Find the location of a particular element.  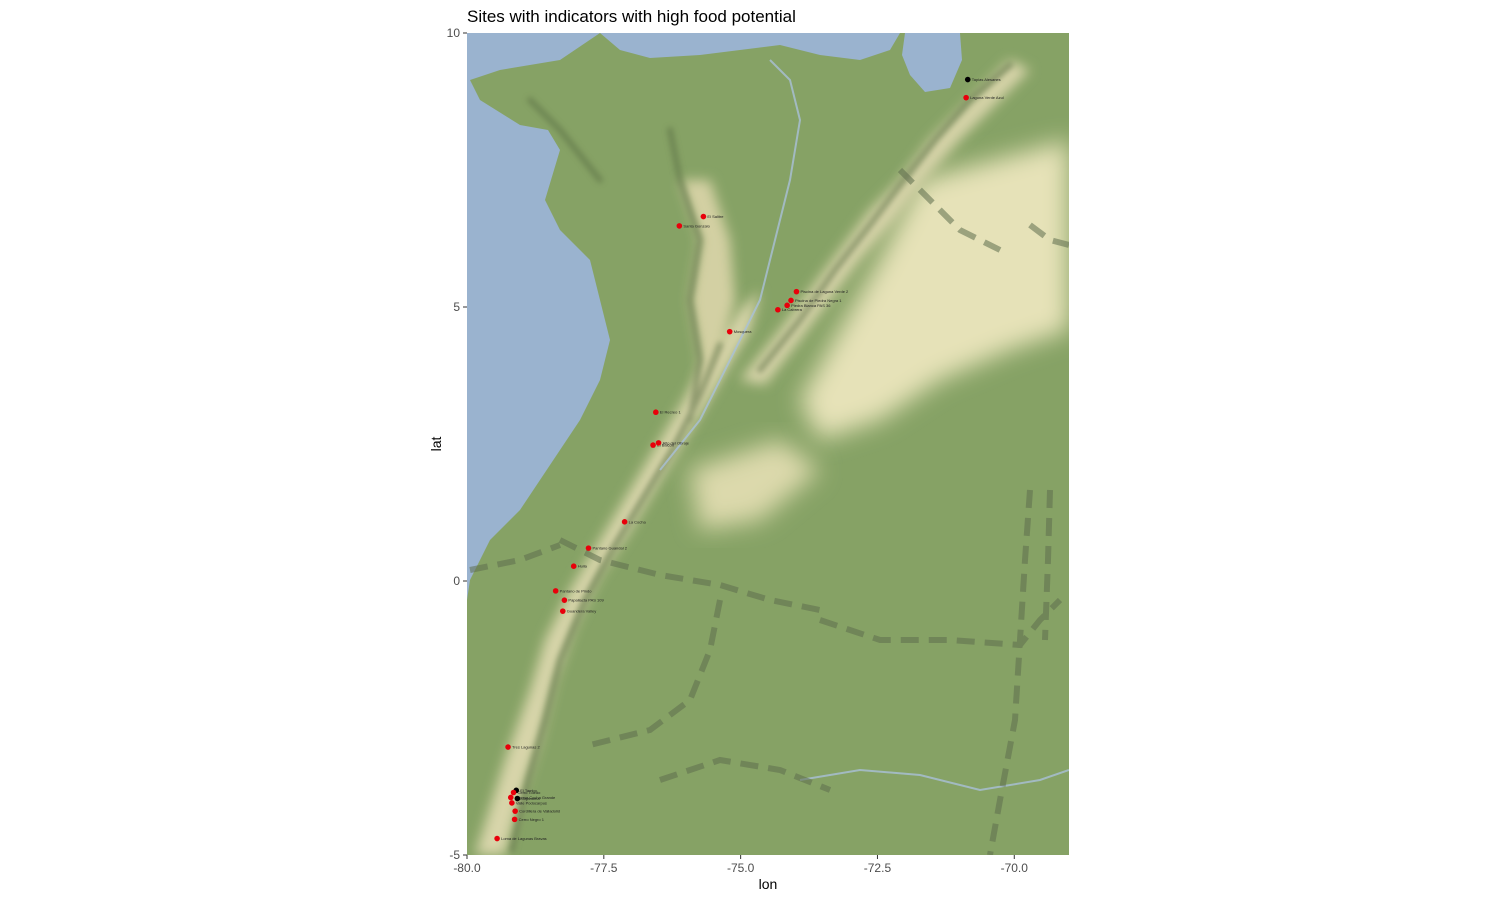

site-label: El Salitre is located at coordinates (715, 216).